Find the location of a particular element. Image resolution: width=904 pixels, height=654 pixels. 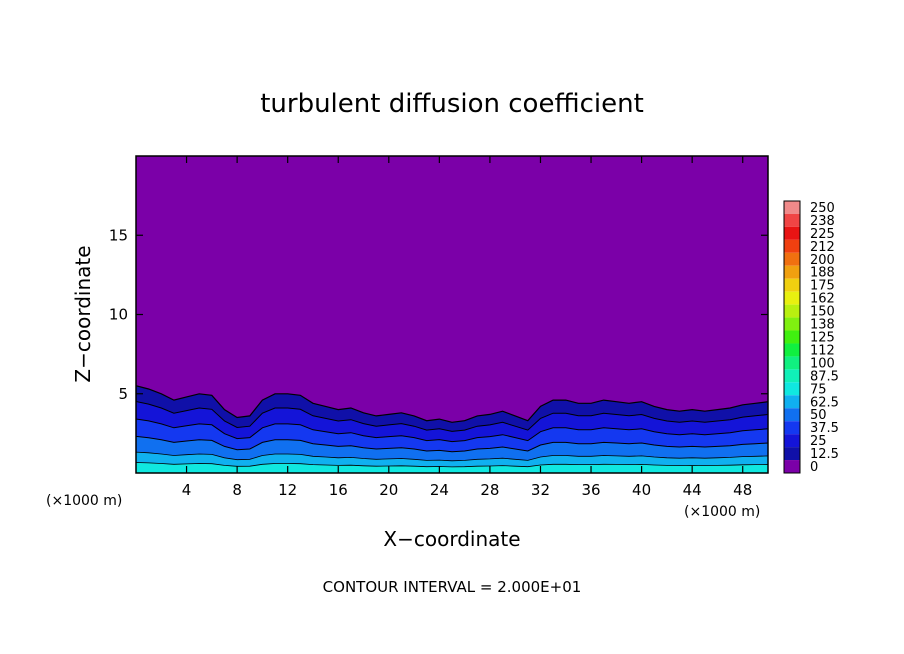

colorbar-label: 175 is located at coordinates (822, 286).